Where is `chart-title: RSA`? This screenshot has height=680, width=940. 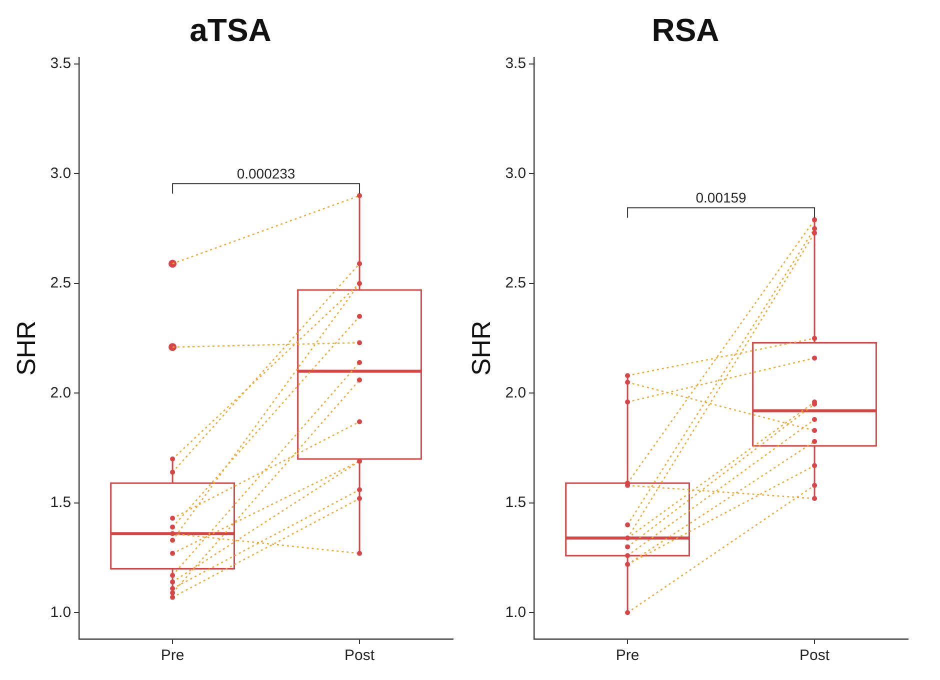 chart-title: RSA is located at coordinates (686, 30).